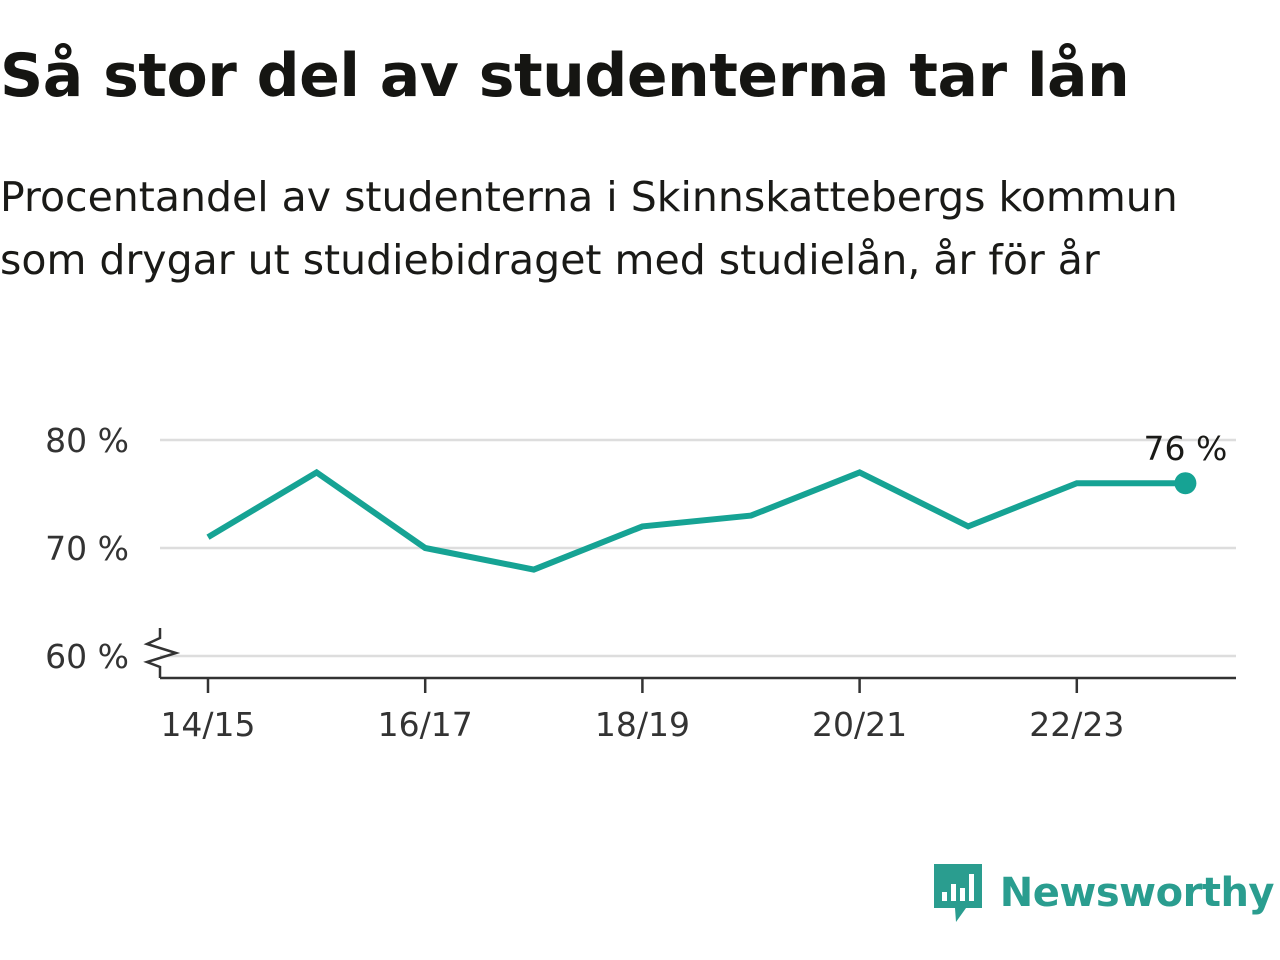 The height and width of the screenshot is (960, 1280). Describe the element at coordinates (162, 653) in the screenshot. I see `y-axis-break-icon` at that location.